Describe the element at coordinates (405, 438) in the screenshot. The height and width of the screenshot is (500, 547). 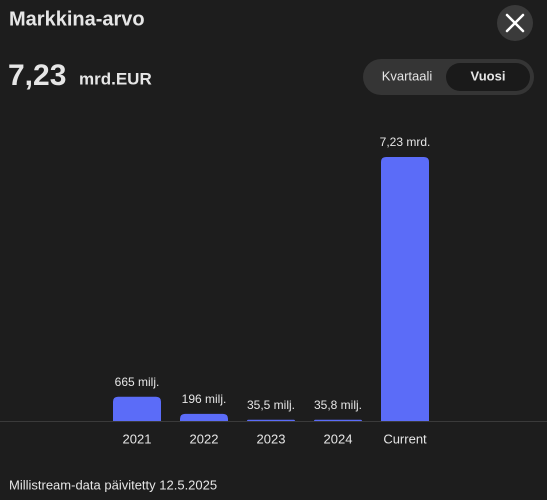
I see `x-tick-label: Current` at that location.